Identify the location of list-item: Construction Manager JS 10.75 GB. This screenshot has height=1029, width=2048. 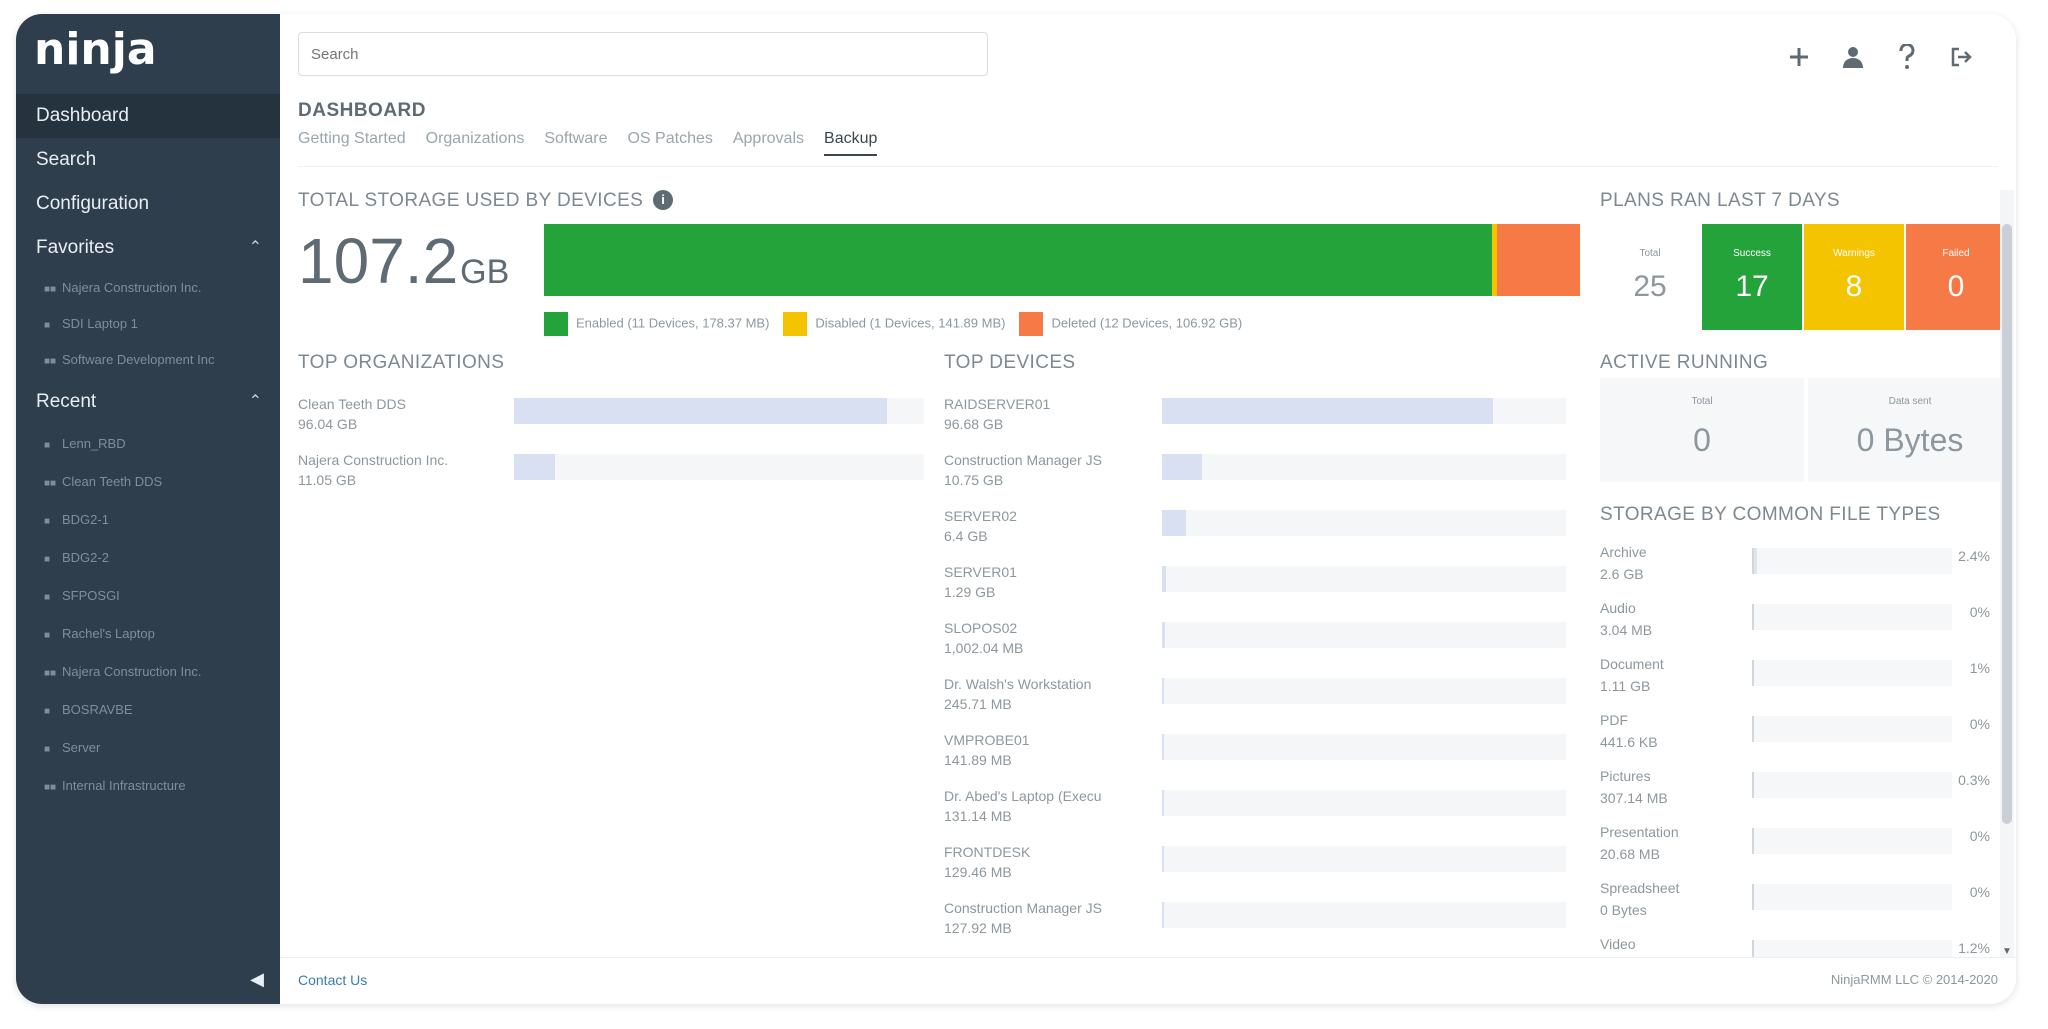
(1255, 477).